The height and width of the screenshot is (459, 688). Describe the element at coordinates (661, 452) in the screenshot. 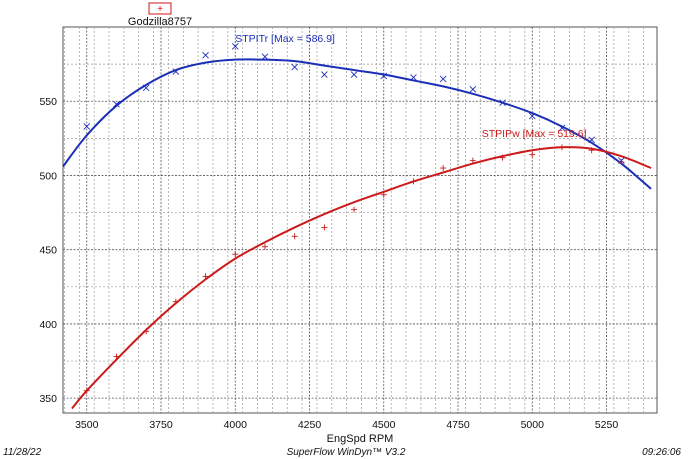

I see `footer-time: 09:26:06` at that location.